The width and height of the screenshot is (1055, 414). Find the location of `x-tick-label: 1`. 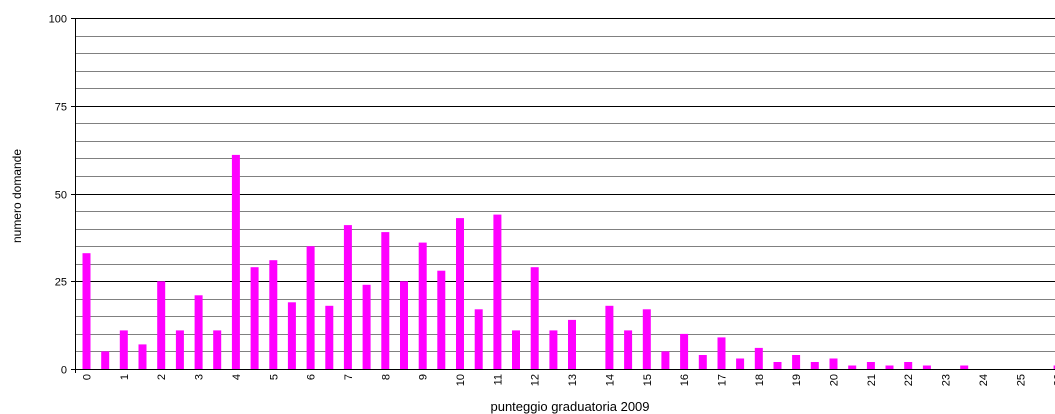

x-tick-label: 1 is located at coordinates (125, 377).